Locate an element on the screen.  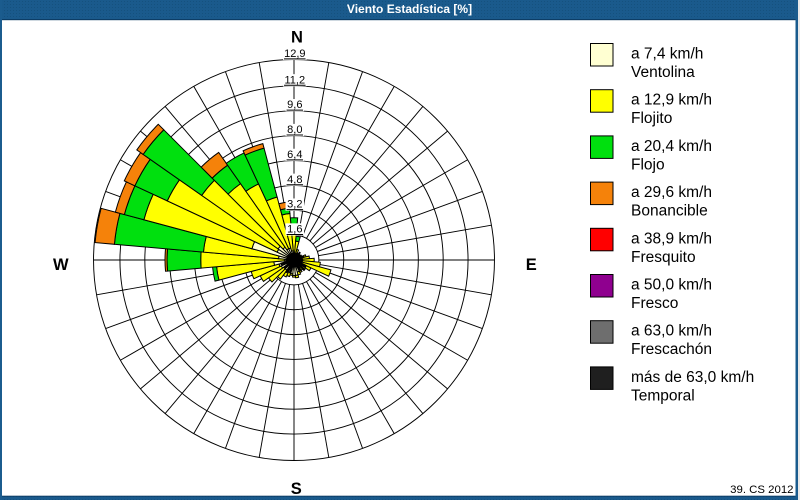
svg-text: Frescachón is located at coordinates (671, 349).